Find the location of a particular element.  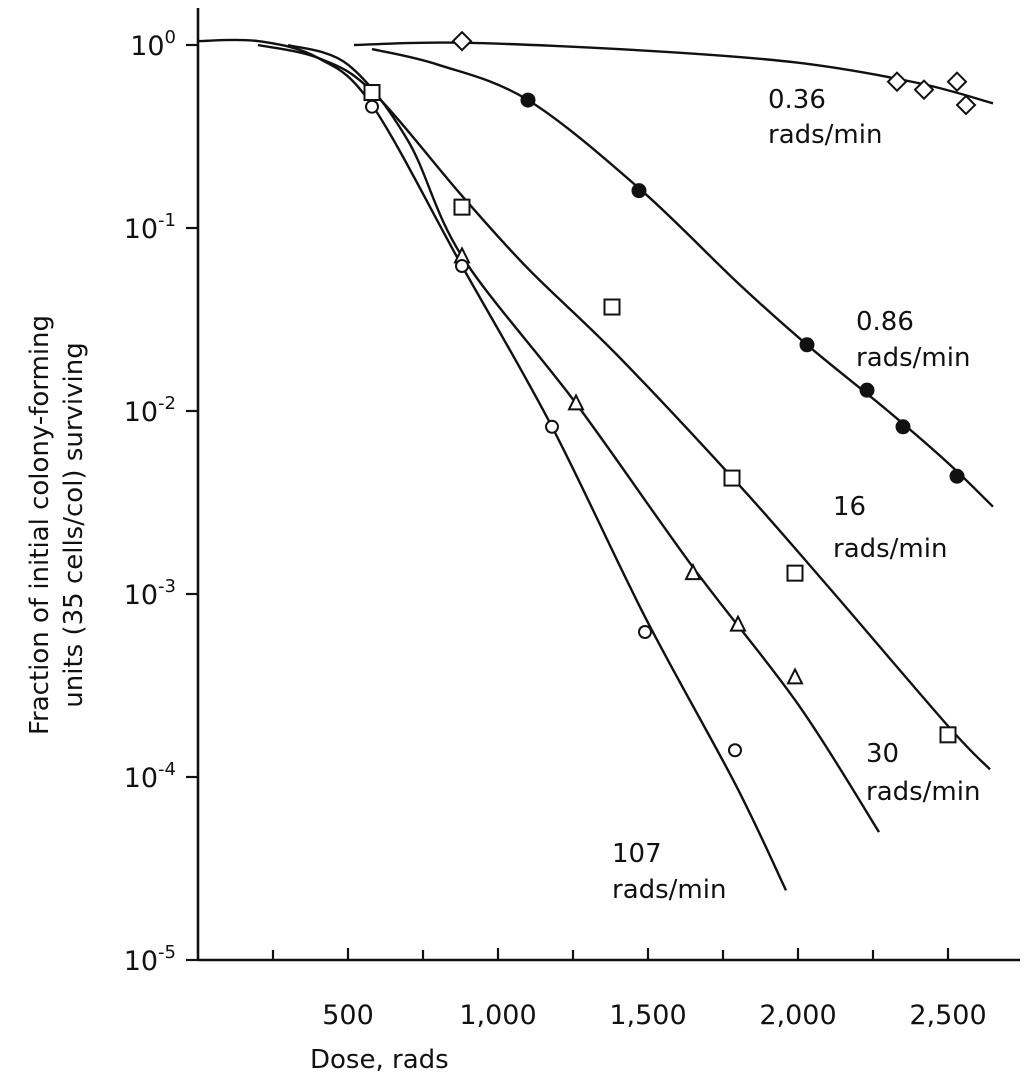

series-label-0.86: 0.86 rads/min is located at coordinates (913, 340).